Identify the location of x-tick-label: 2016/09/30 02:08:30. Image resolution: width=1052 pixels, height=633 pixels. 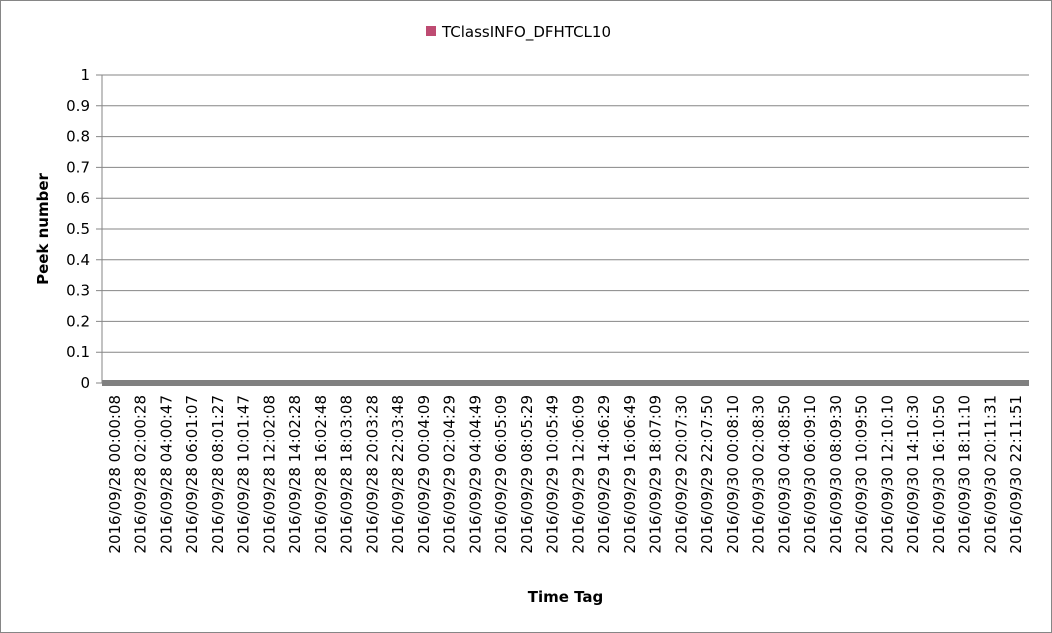
(759, 474).